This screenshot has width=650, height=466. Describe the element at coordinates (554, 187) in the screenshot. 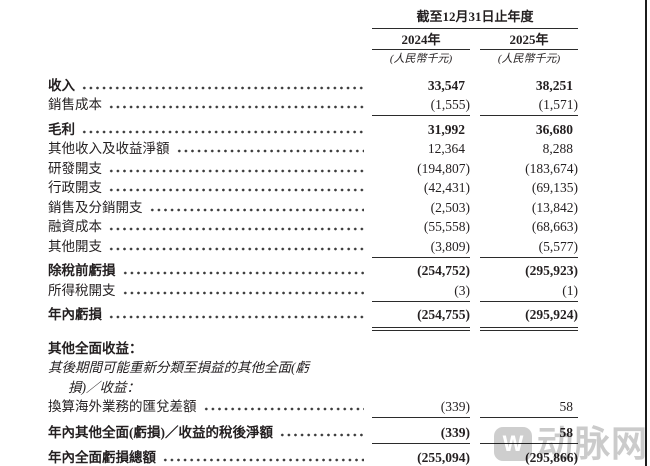

I see `value-2025: (69,135)` at that location.